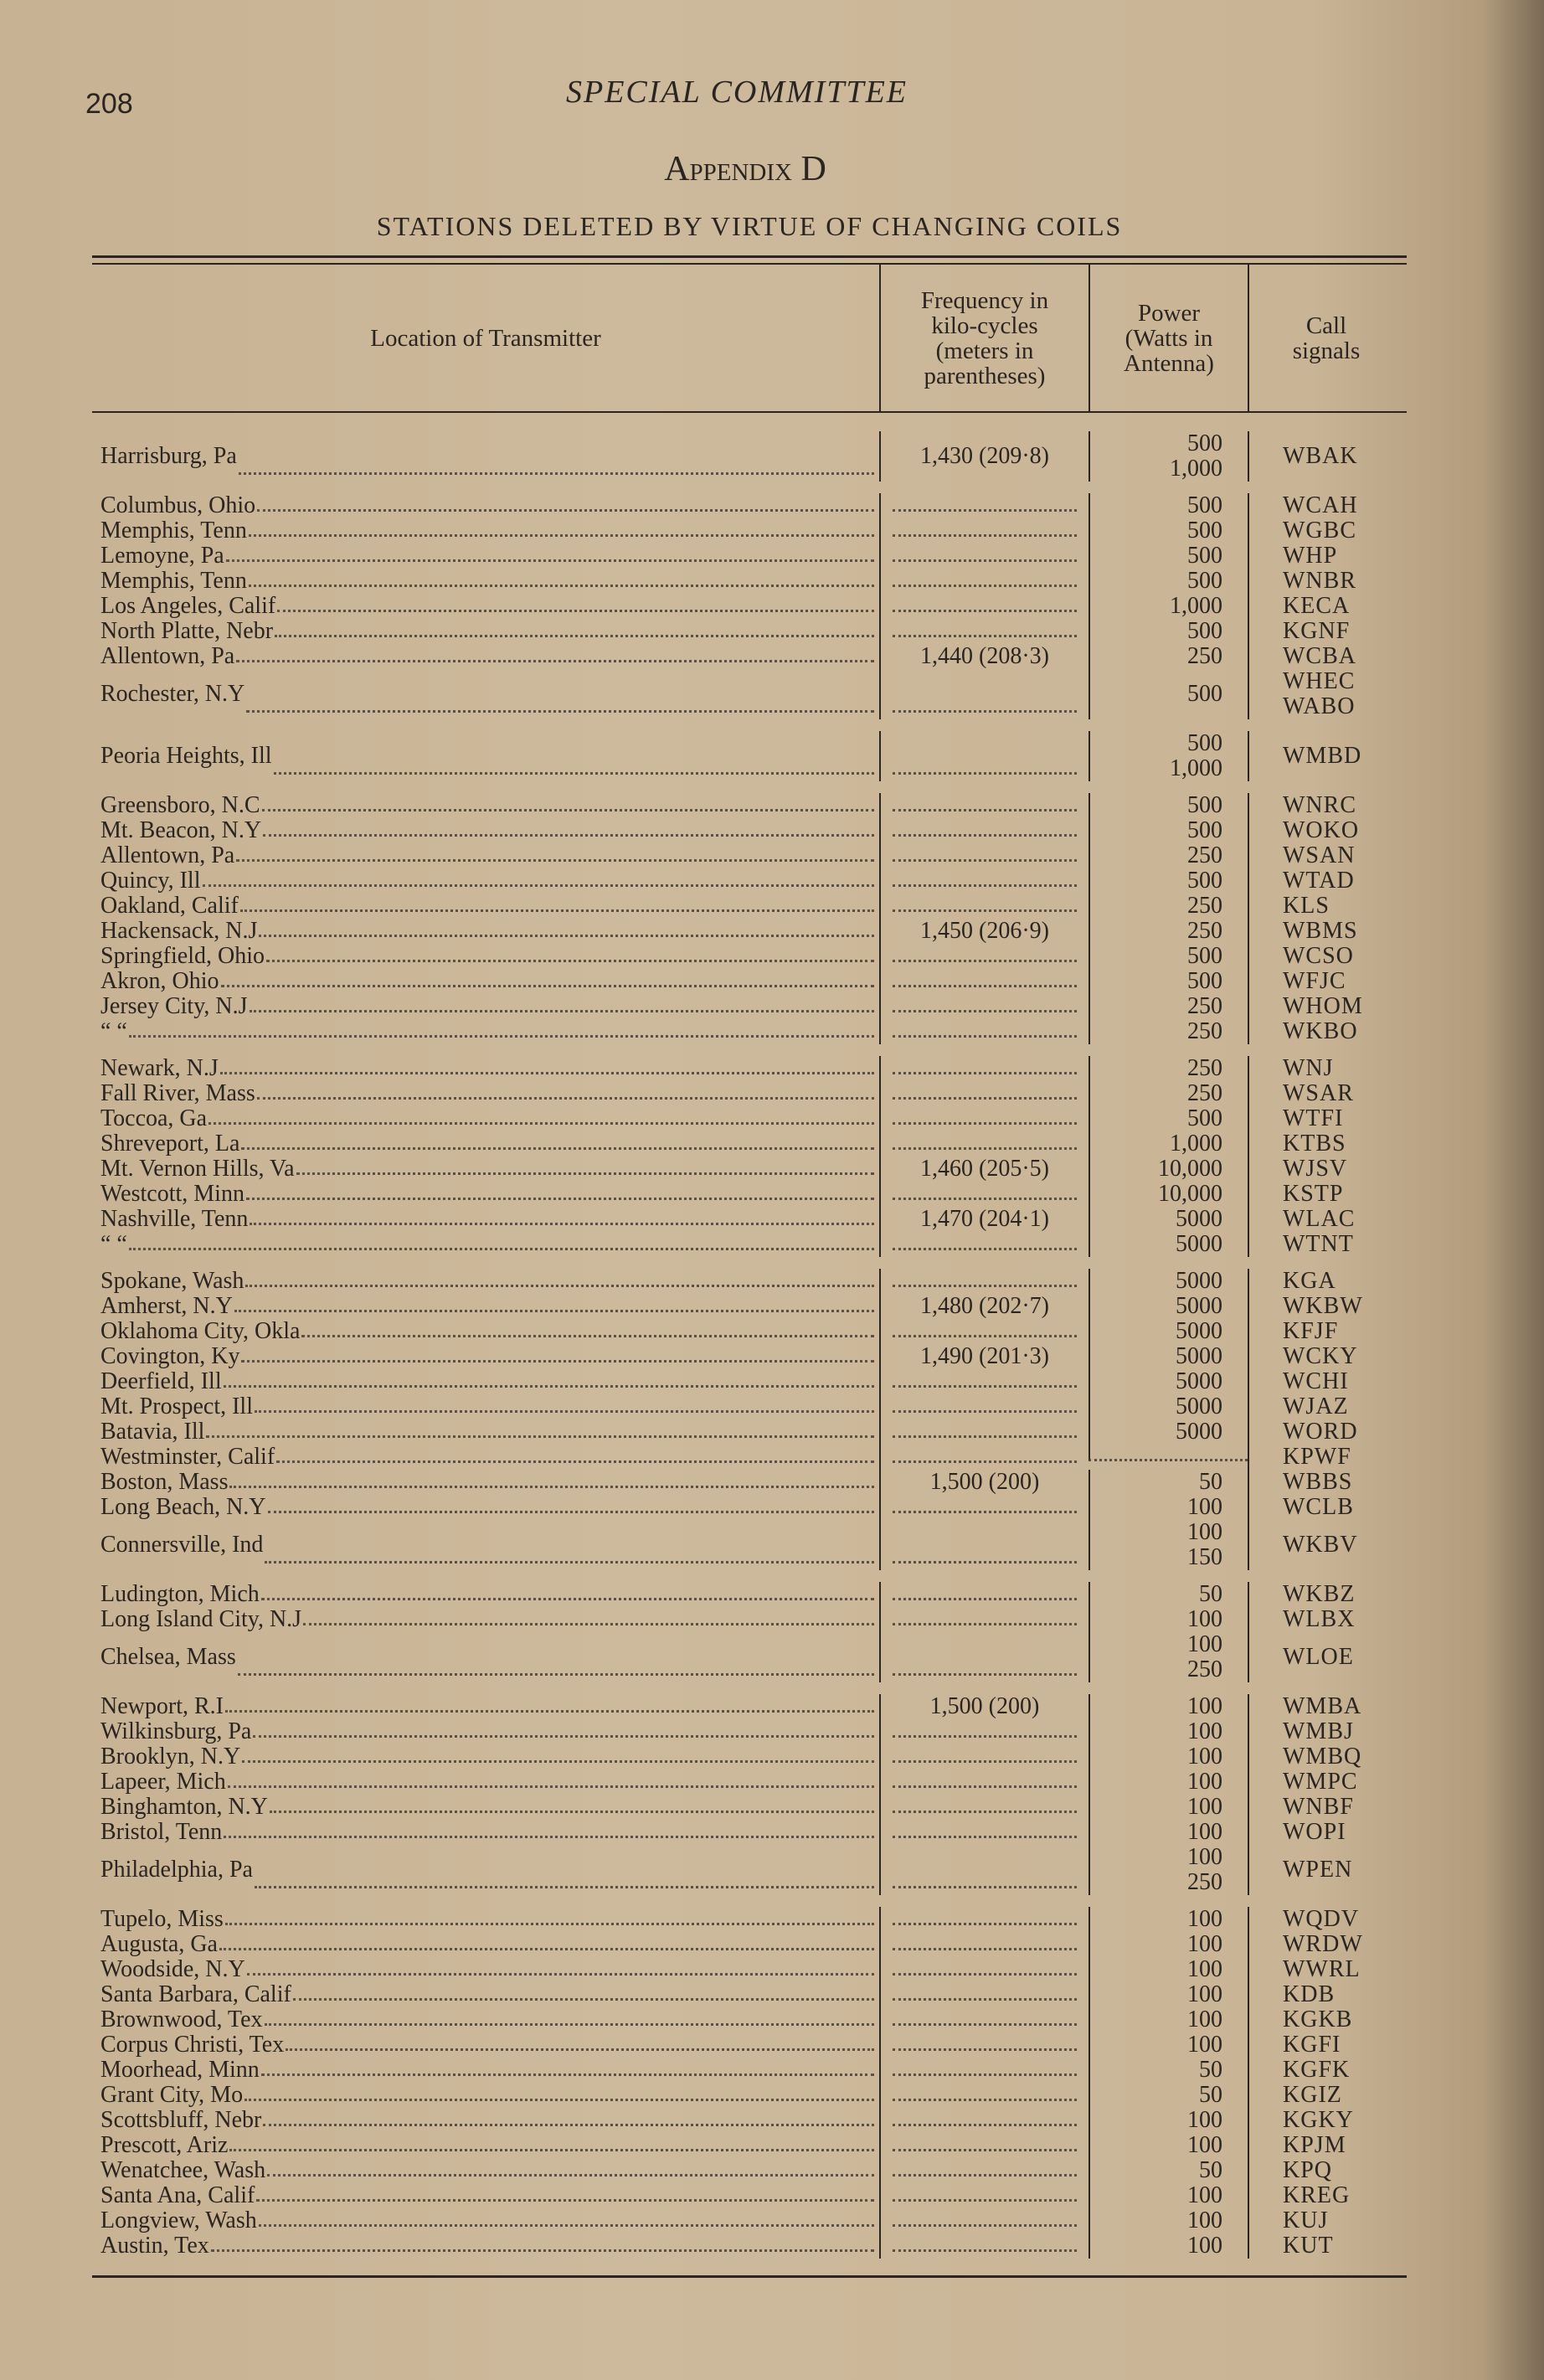  Describe the element at coordinates (1168, 1356) in the screenshot. I see `power-cell: 5000` at that location.